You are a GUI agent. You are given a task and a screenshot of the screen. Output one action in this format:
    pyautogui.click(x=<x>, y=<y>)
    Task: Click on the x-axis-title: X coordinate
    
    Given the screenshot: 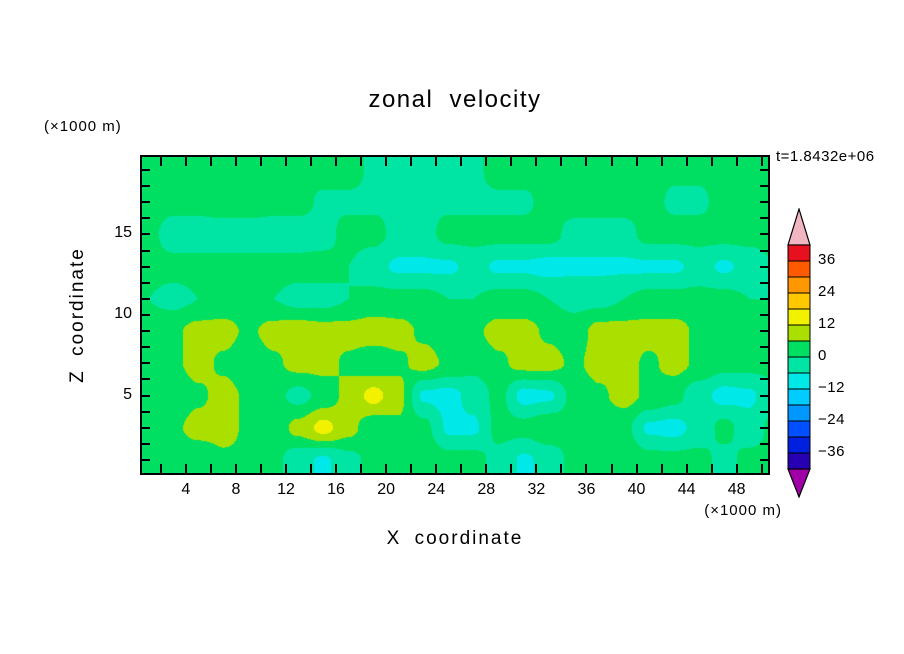 What is the action you would take?
    pyautogui.click(x=455, y=538)
    